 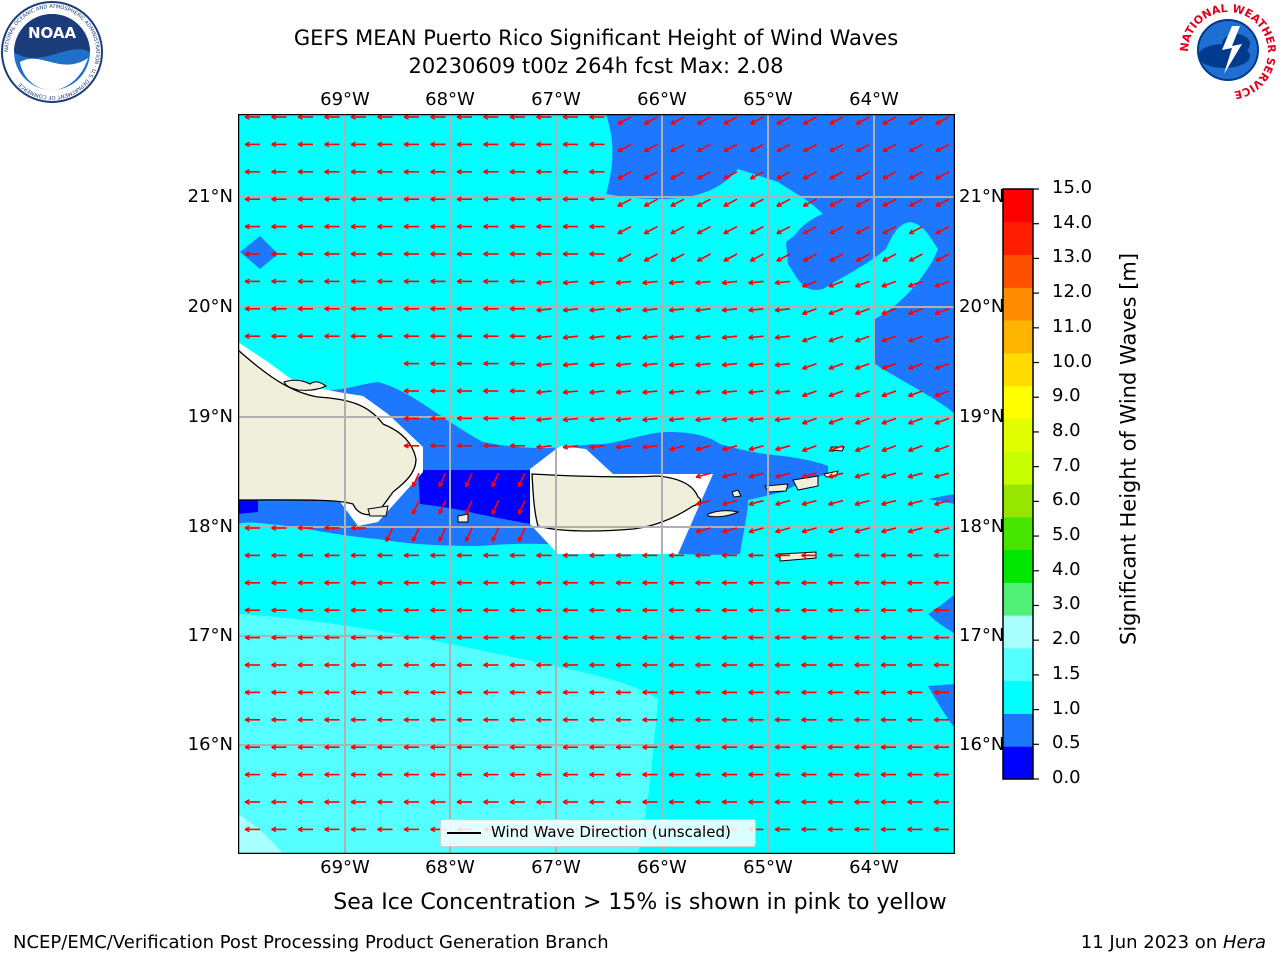 What do you see at coordinates (1066, 430) in the screenshot?
I see `colorbar-tick-label: 8.0` at bounding box center [1066, 430].